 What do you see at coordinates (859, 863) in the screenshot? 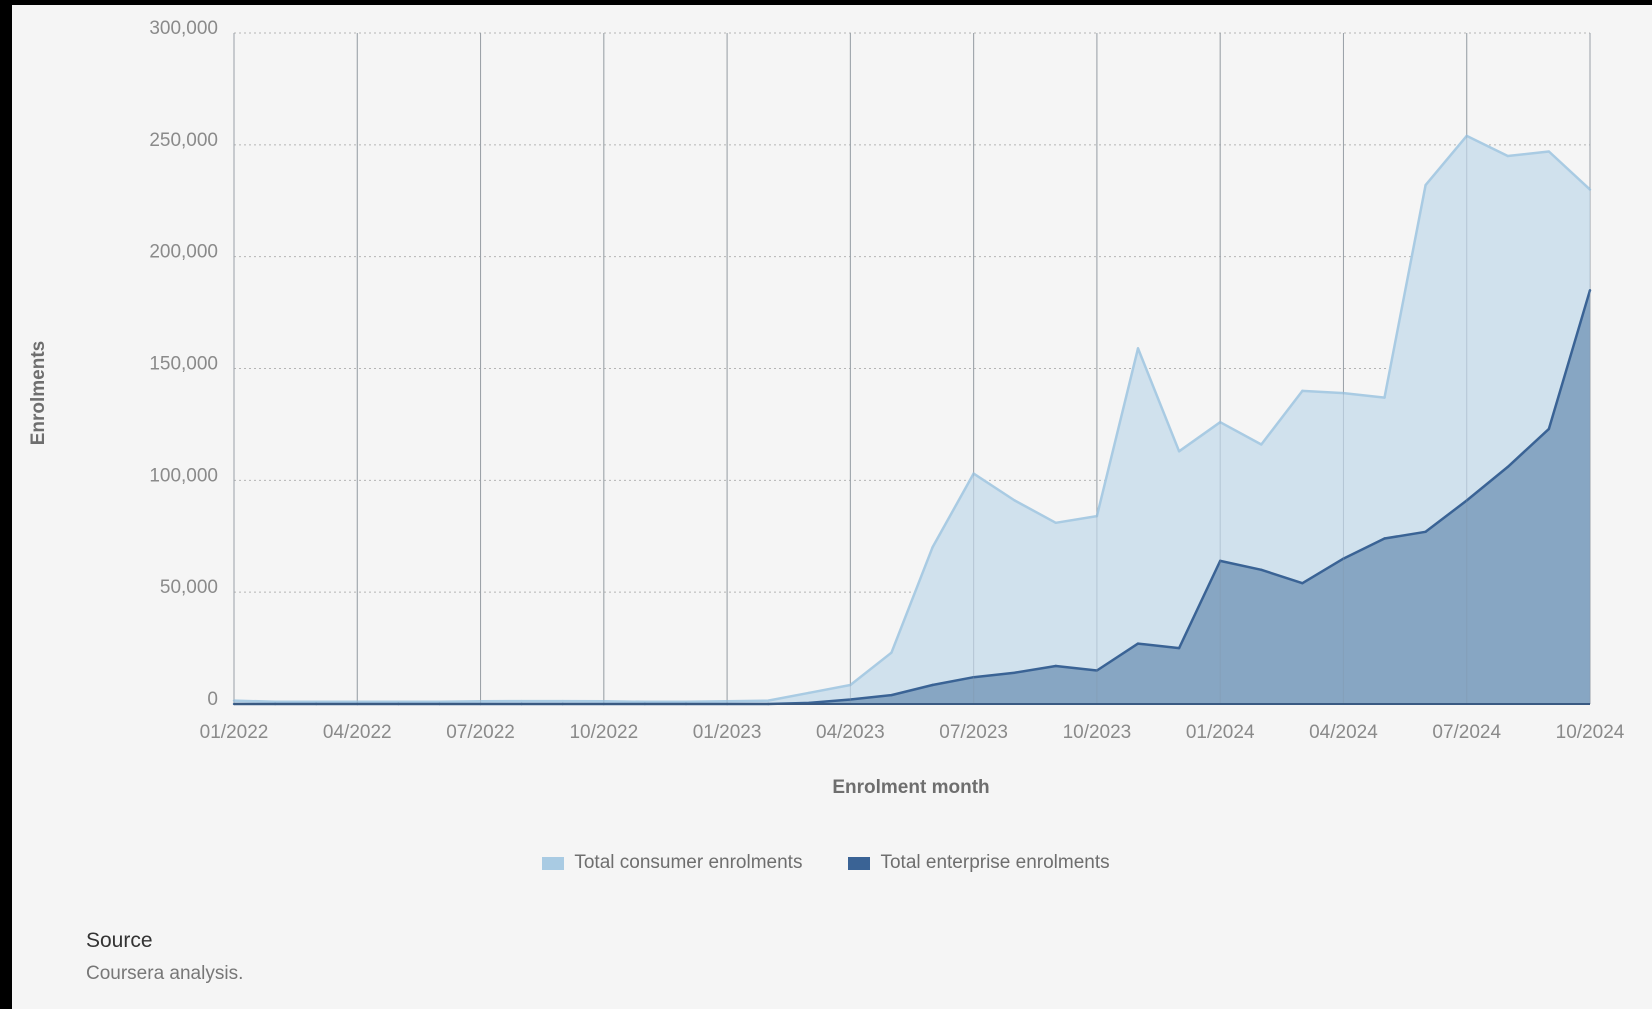
I see `legend-swatch-enterprise` at bounding box center [859, 863].